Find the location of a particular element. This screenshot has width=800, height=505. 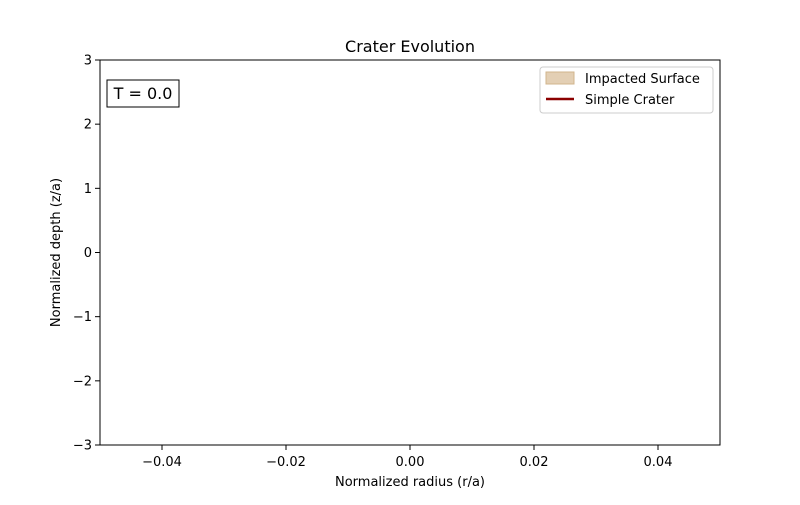

legend-label-impacted-surface: Impacted Surface is located at coordinates (642, 79).